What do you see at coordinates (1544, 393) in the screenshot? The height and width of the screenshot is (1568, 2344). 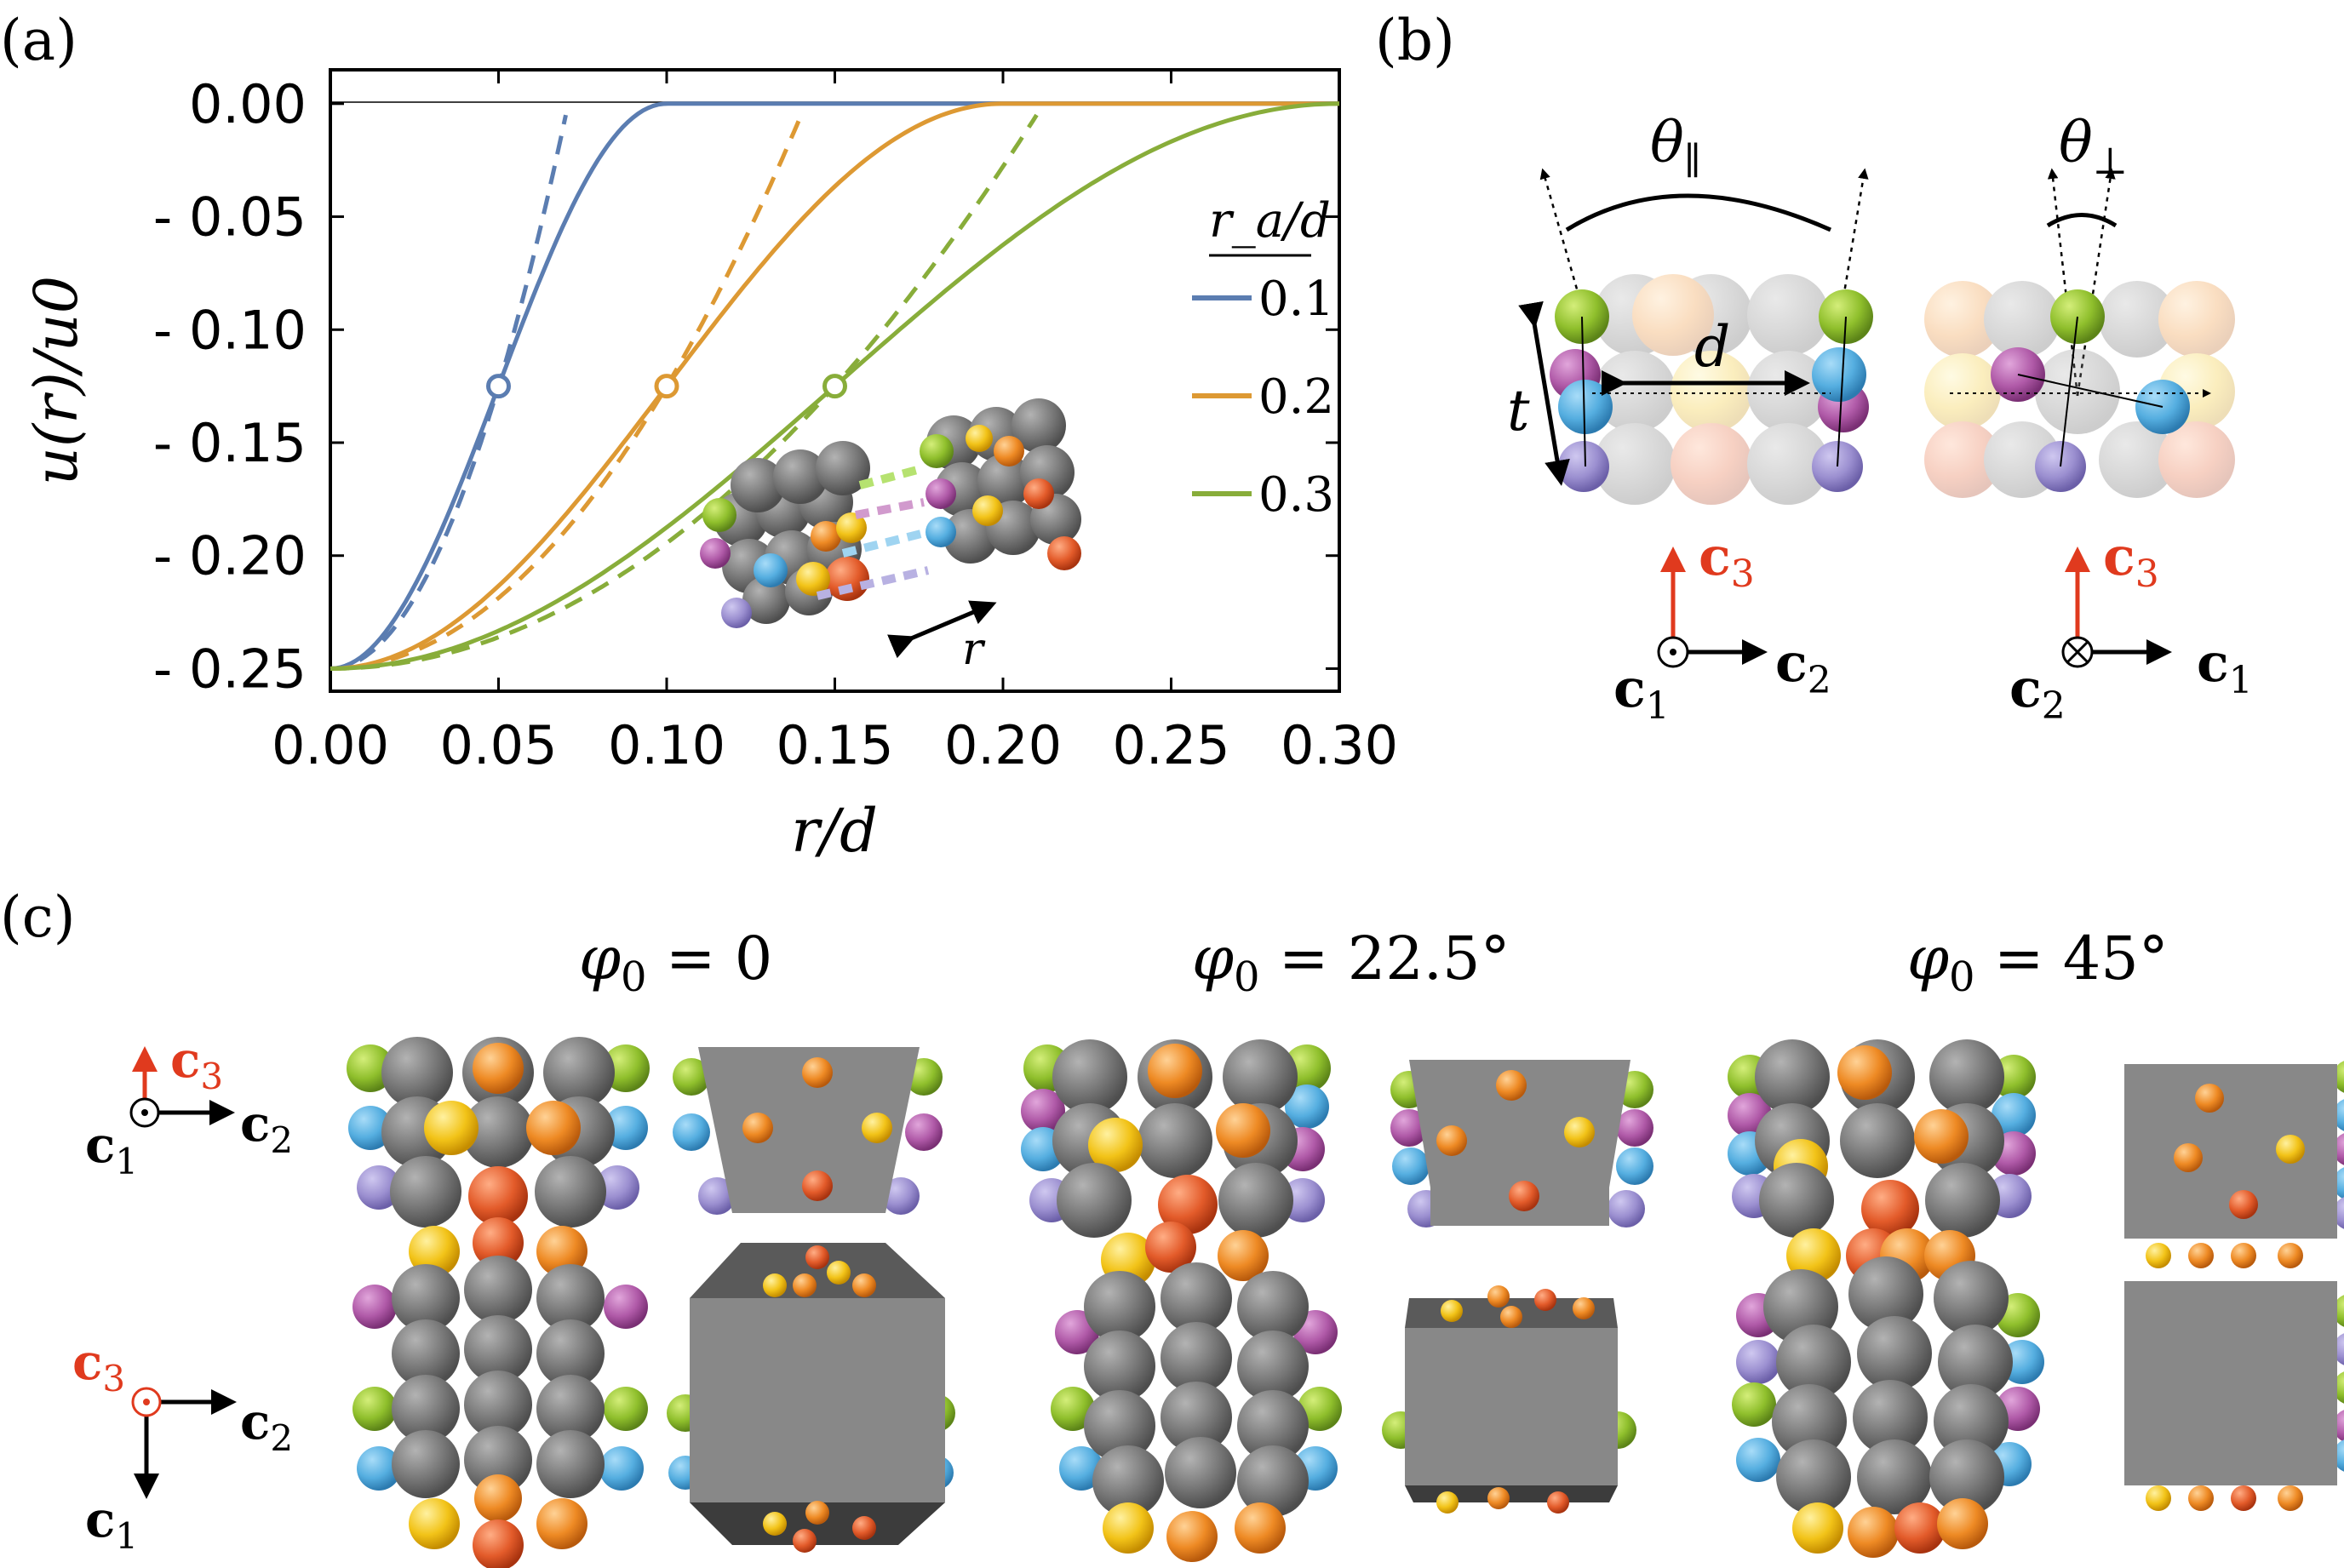 I see `t-arrow` at bounding box center [1544, 393].